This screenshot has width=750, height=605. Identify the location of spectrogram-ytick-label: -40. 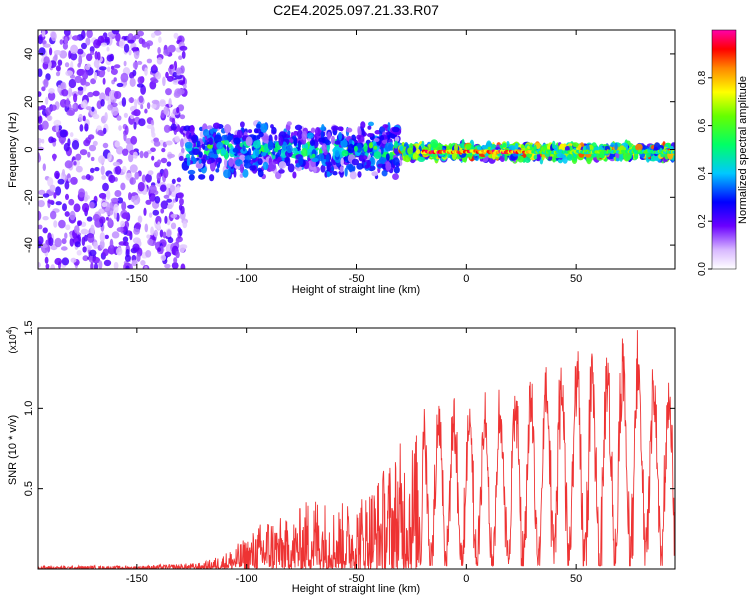
(29, 245).